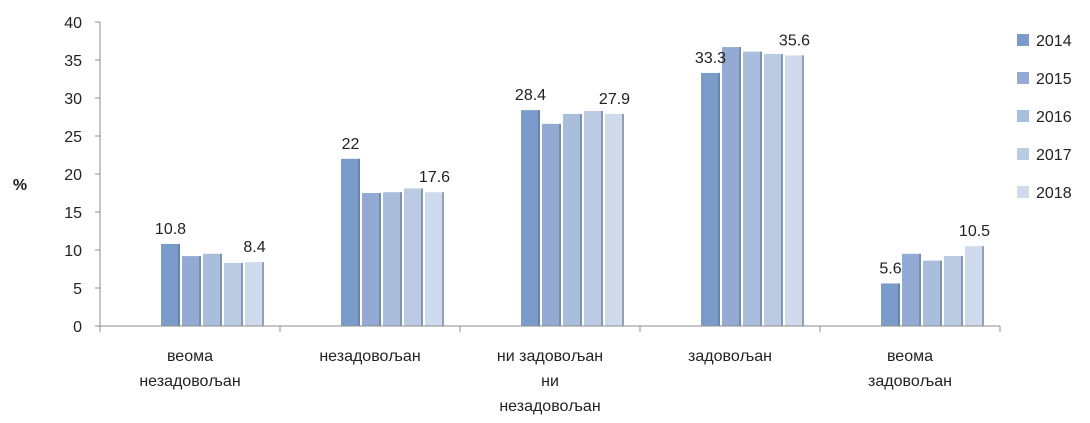 This screenshot has width=1090, height=423. Describe the element at coordinates (434, 177) in the screenshot. I see `data-label: 17.6` at that location.